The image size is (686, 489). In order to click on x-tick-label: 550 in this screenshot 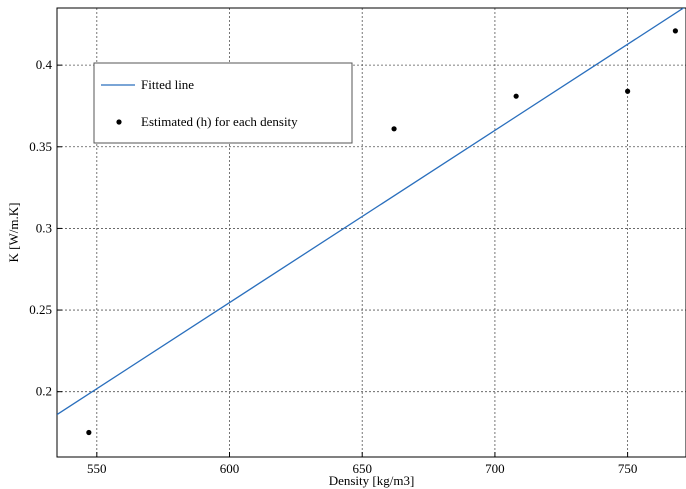, I will do `click(97, 468)`.